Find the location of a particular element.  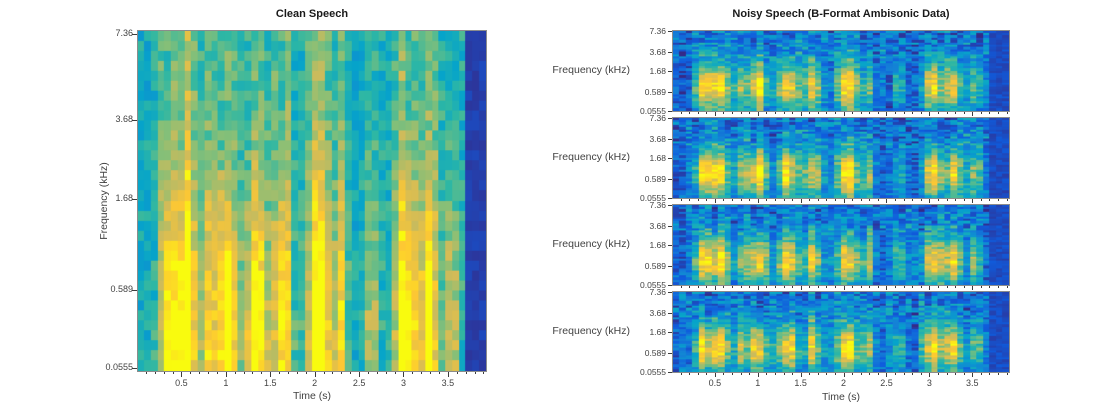

noisy-spectrogram-image-ch2 is located at coordinates (841, 158).